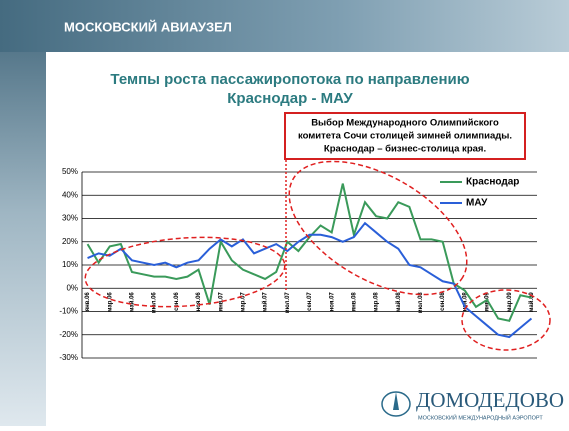 Image resolution: width=569 pixels, height=431 pixels. What do you see at coordinates (70, 171) in the screenshot?
I see `y-tick-label: 50%` at bounding box center [70, 171].